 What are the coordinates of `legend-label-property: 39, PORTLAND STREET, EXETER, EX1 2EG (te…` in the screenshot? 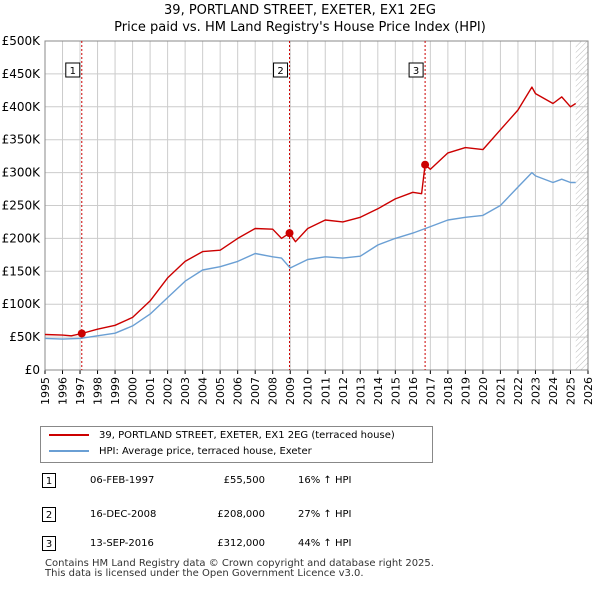 It's located at (247, 435).